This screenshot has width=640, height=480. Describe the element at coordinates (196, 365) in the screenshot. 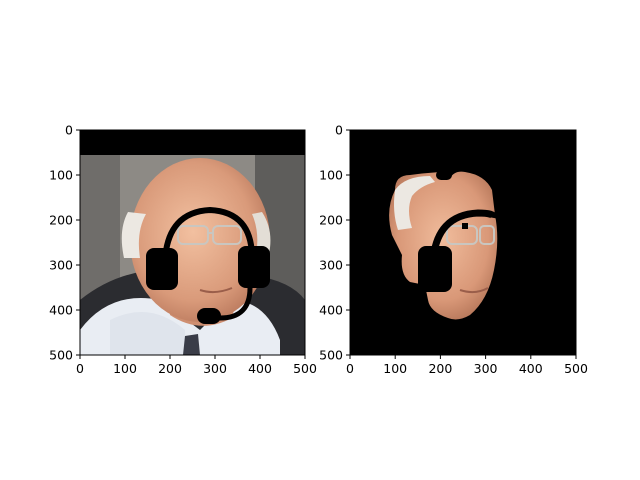

I see `left-x-ticks: 0 100 200 300 400 500` at that location.